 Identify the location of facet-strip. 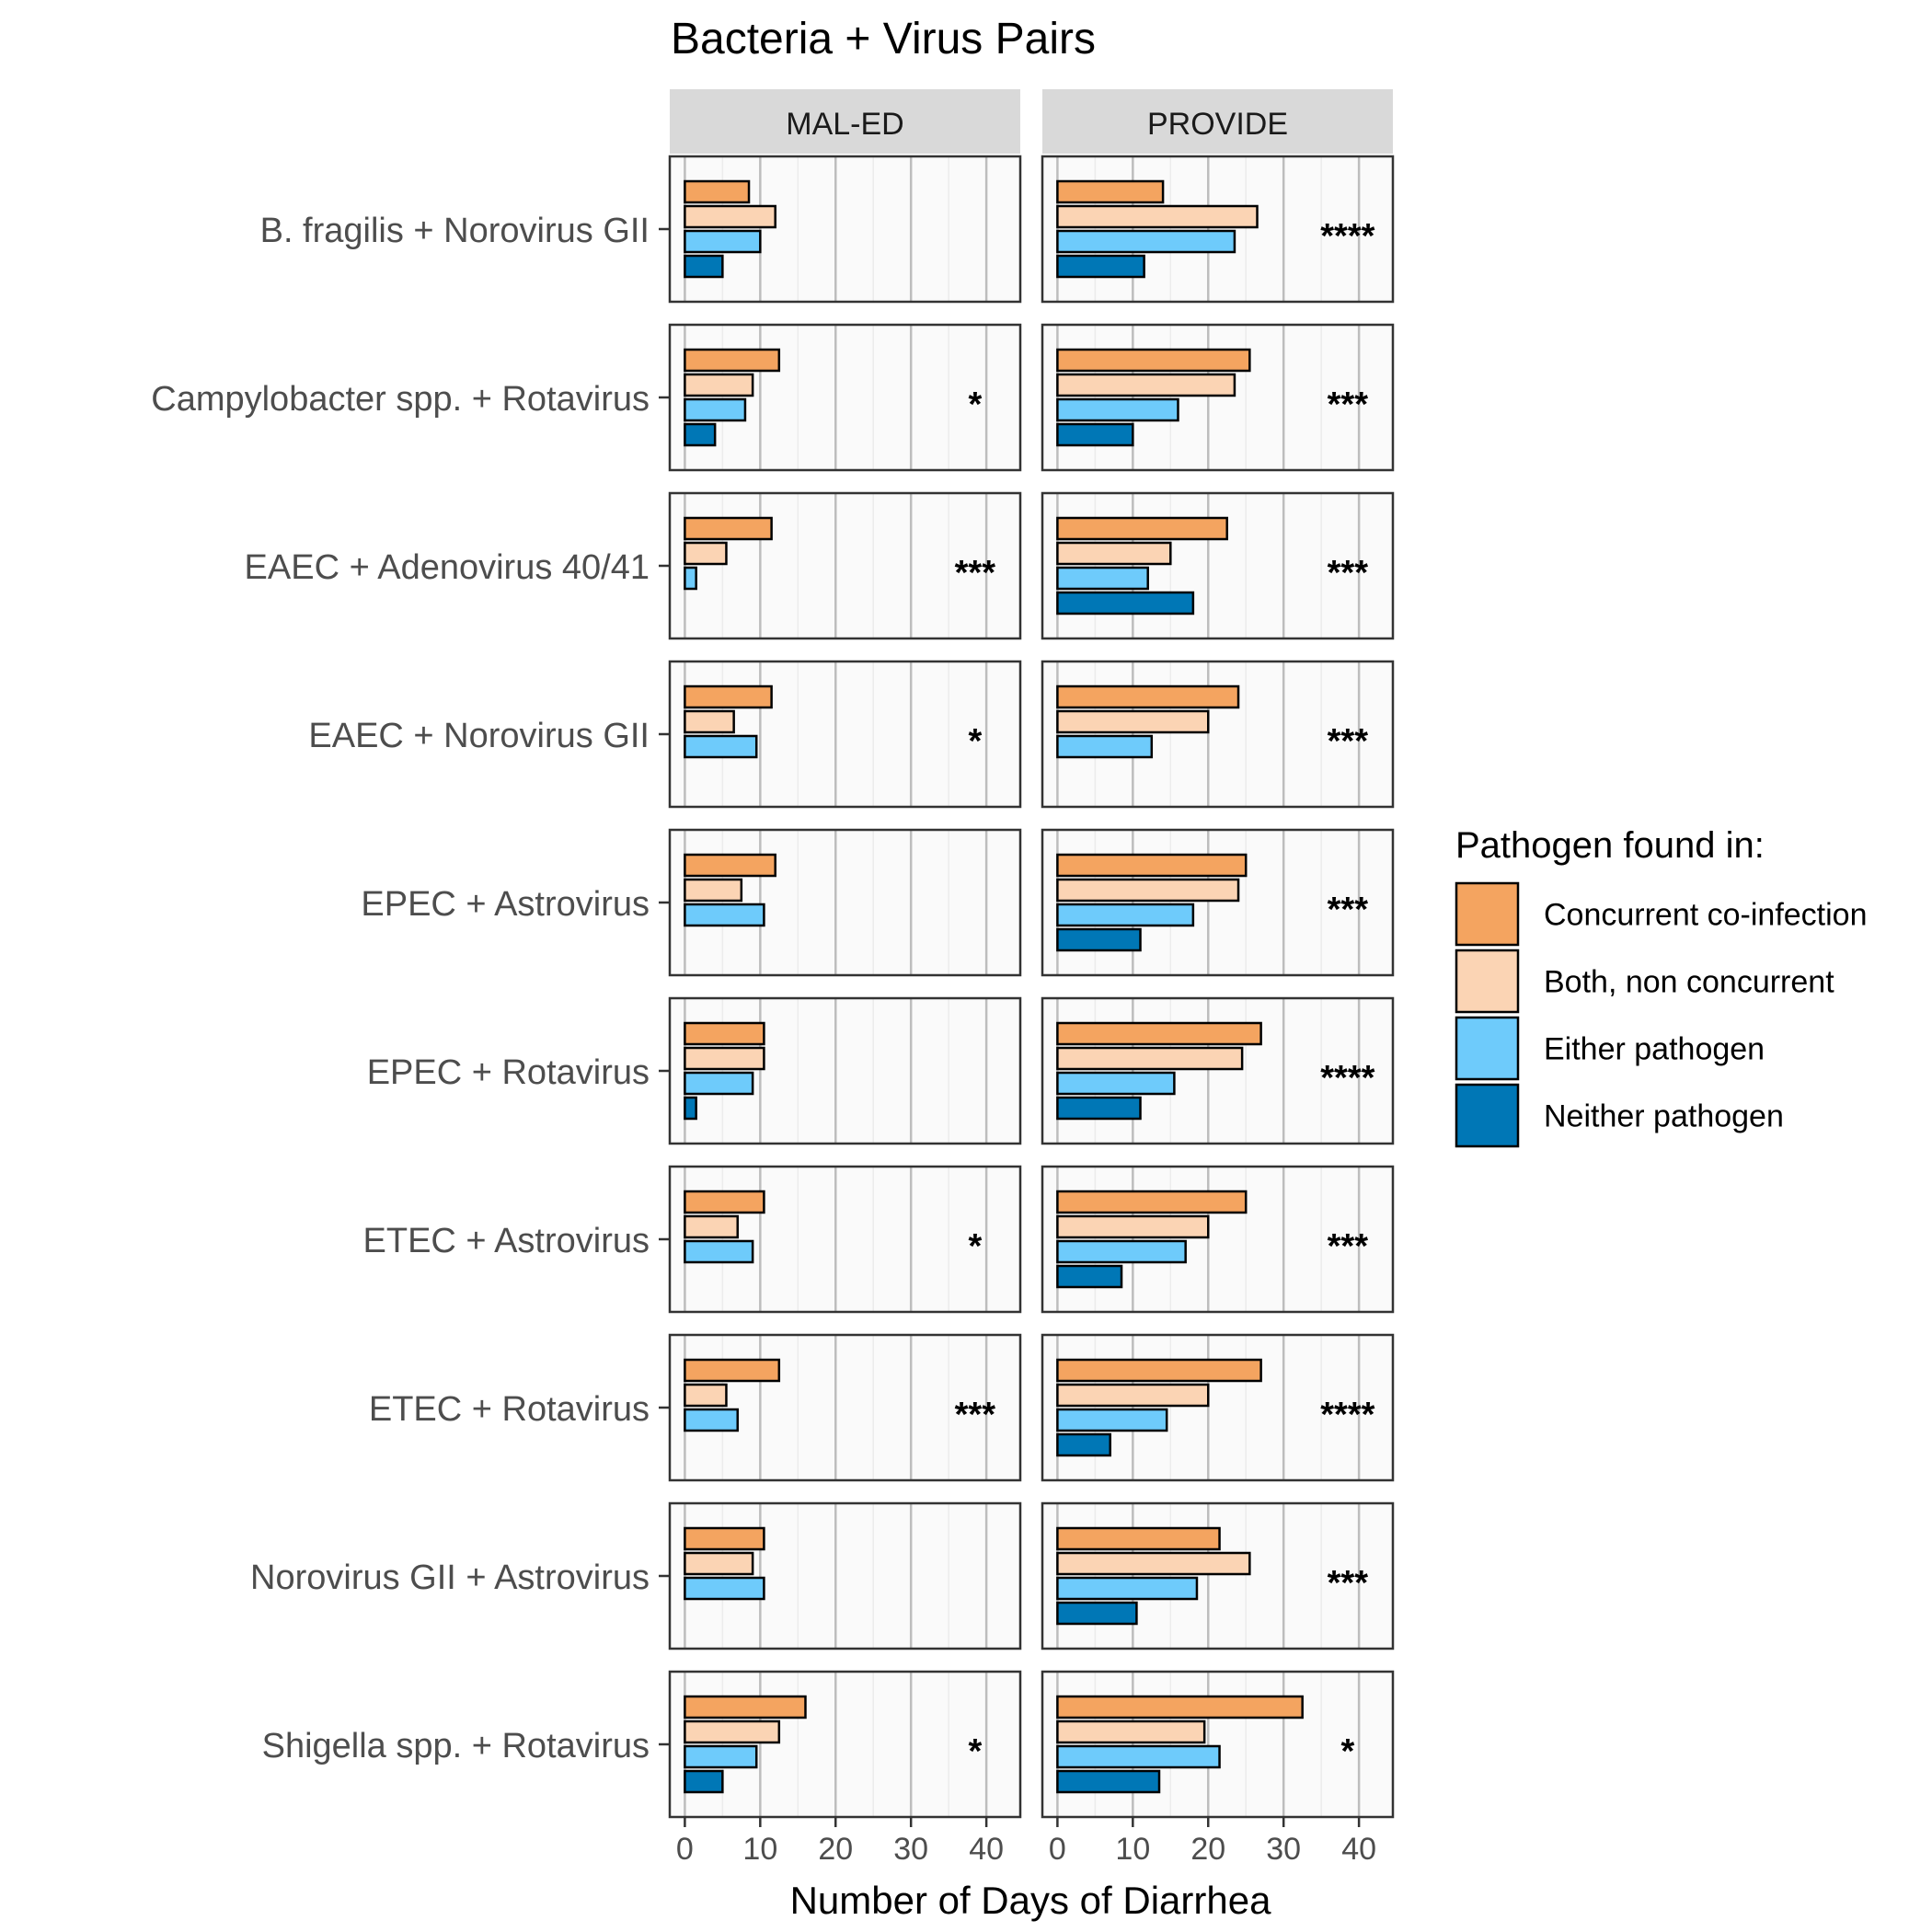
(845, 121).